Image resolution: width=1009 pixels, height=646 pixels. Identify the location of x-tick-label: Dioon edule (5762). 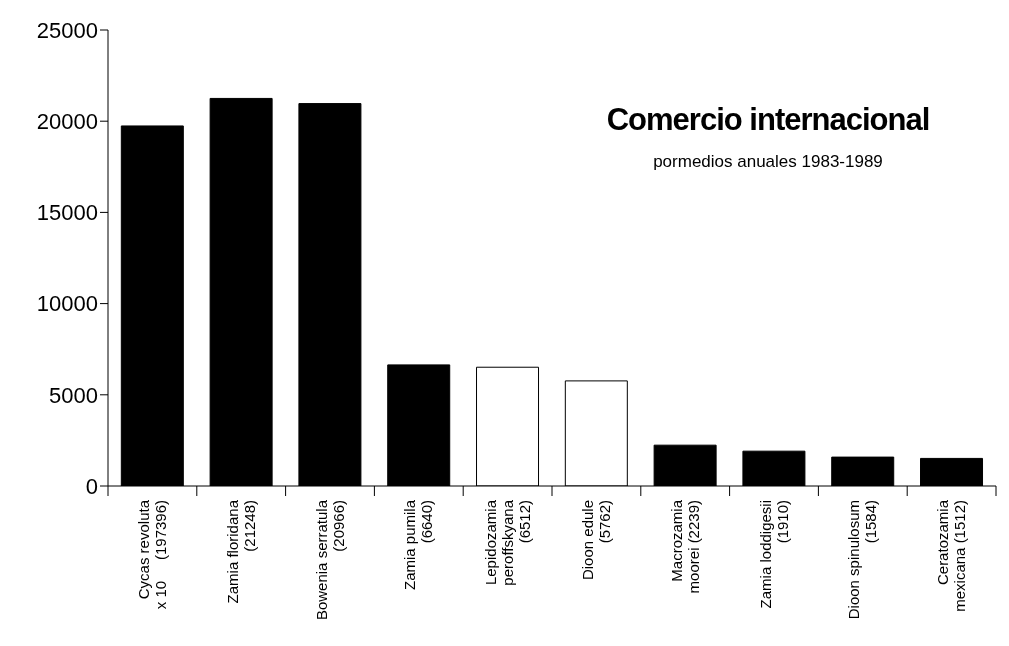
(595, 540).